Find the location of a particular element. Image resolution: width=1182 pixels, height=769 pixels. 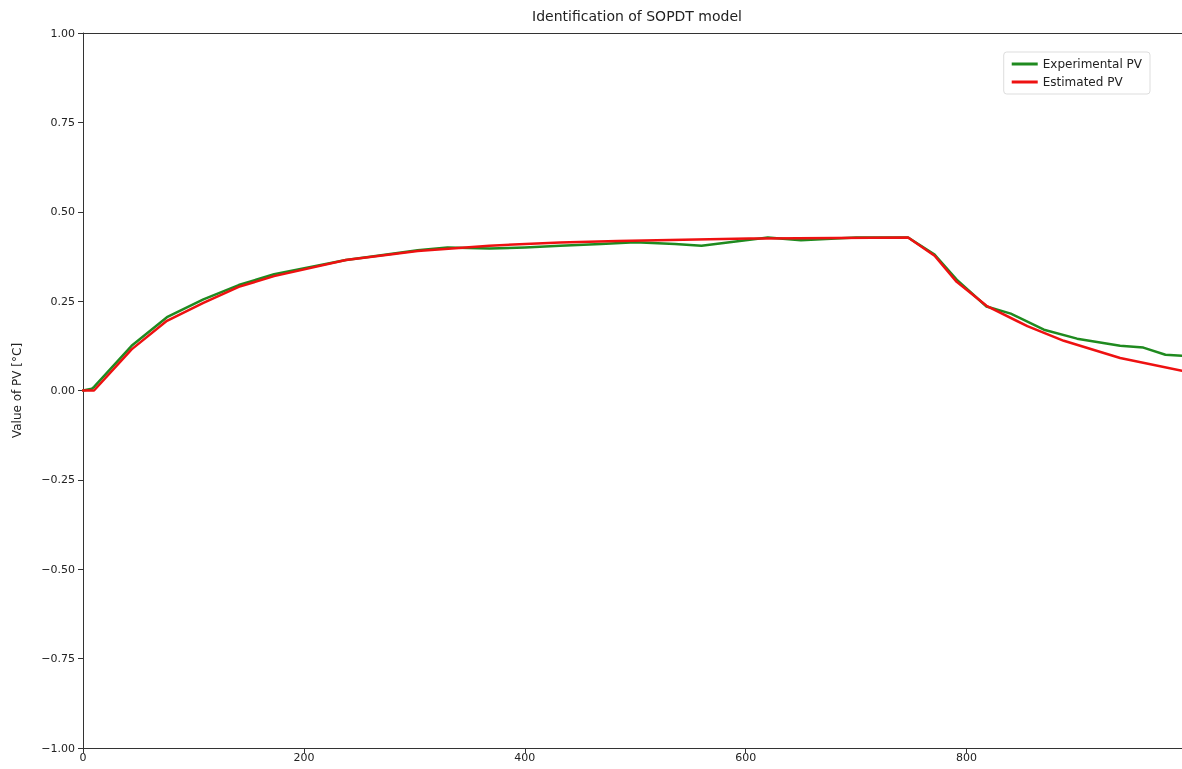

legend-label: Experimental PV is located at coordinates (1092, 64).